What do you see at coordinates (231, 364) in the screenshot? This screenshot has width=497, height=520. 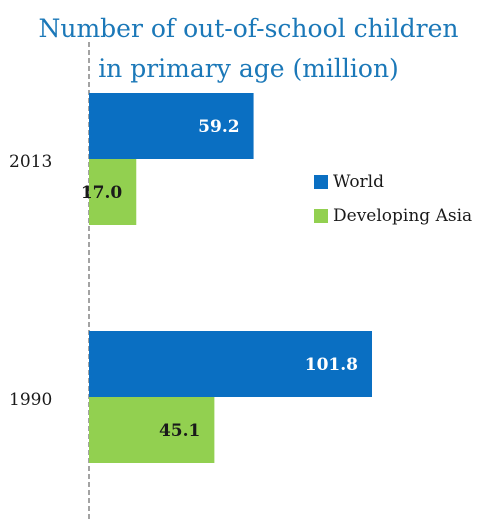 I see `bar-world-1990` at bounding box center [231, 364].